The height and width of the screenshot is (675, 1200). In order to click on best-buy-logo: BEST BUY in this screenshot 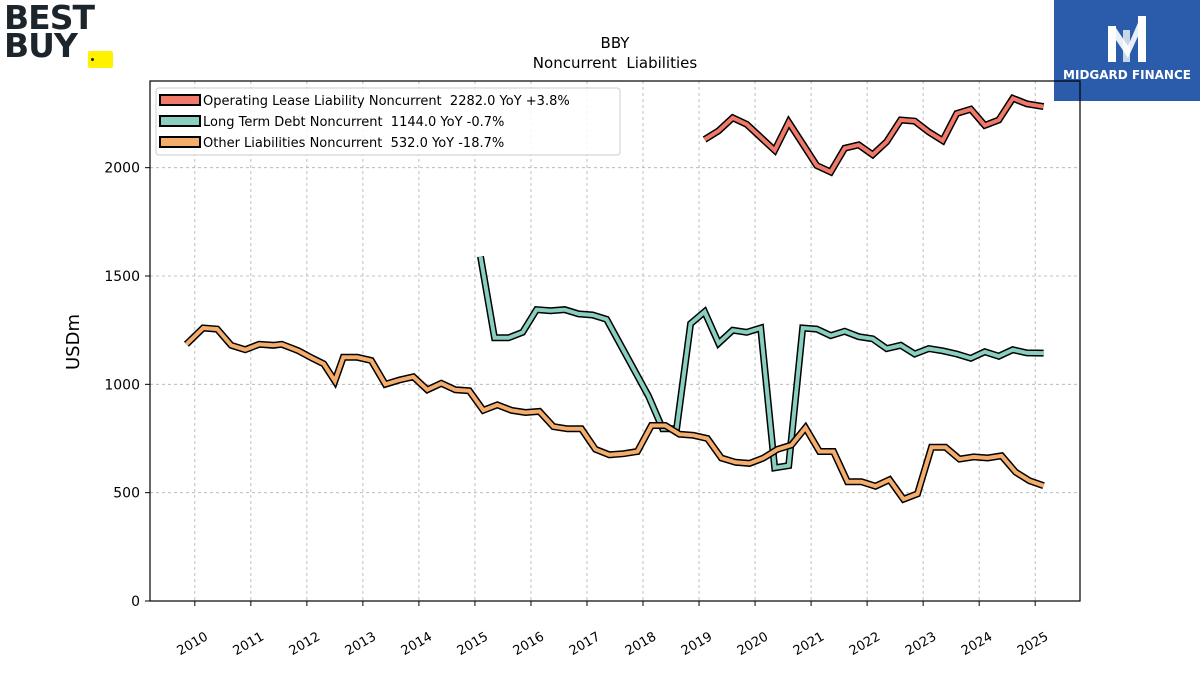, I will do `click(59, 34)`.